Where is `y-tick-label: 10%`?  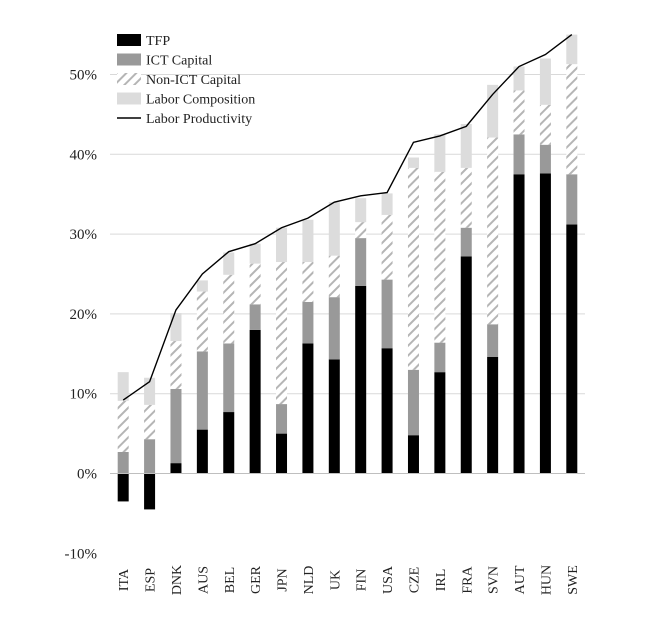
y-tick-label: 10% is located at coordinates (84, 395).